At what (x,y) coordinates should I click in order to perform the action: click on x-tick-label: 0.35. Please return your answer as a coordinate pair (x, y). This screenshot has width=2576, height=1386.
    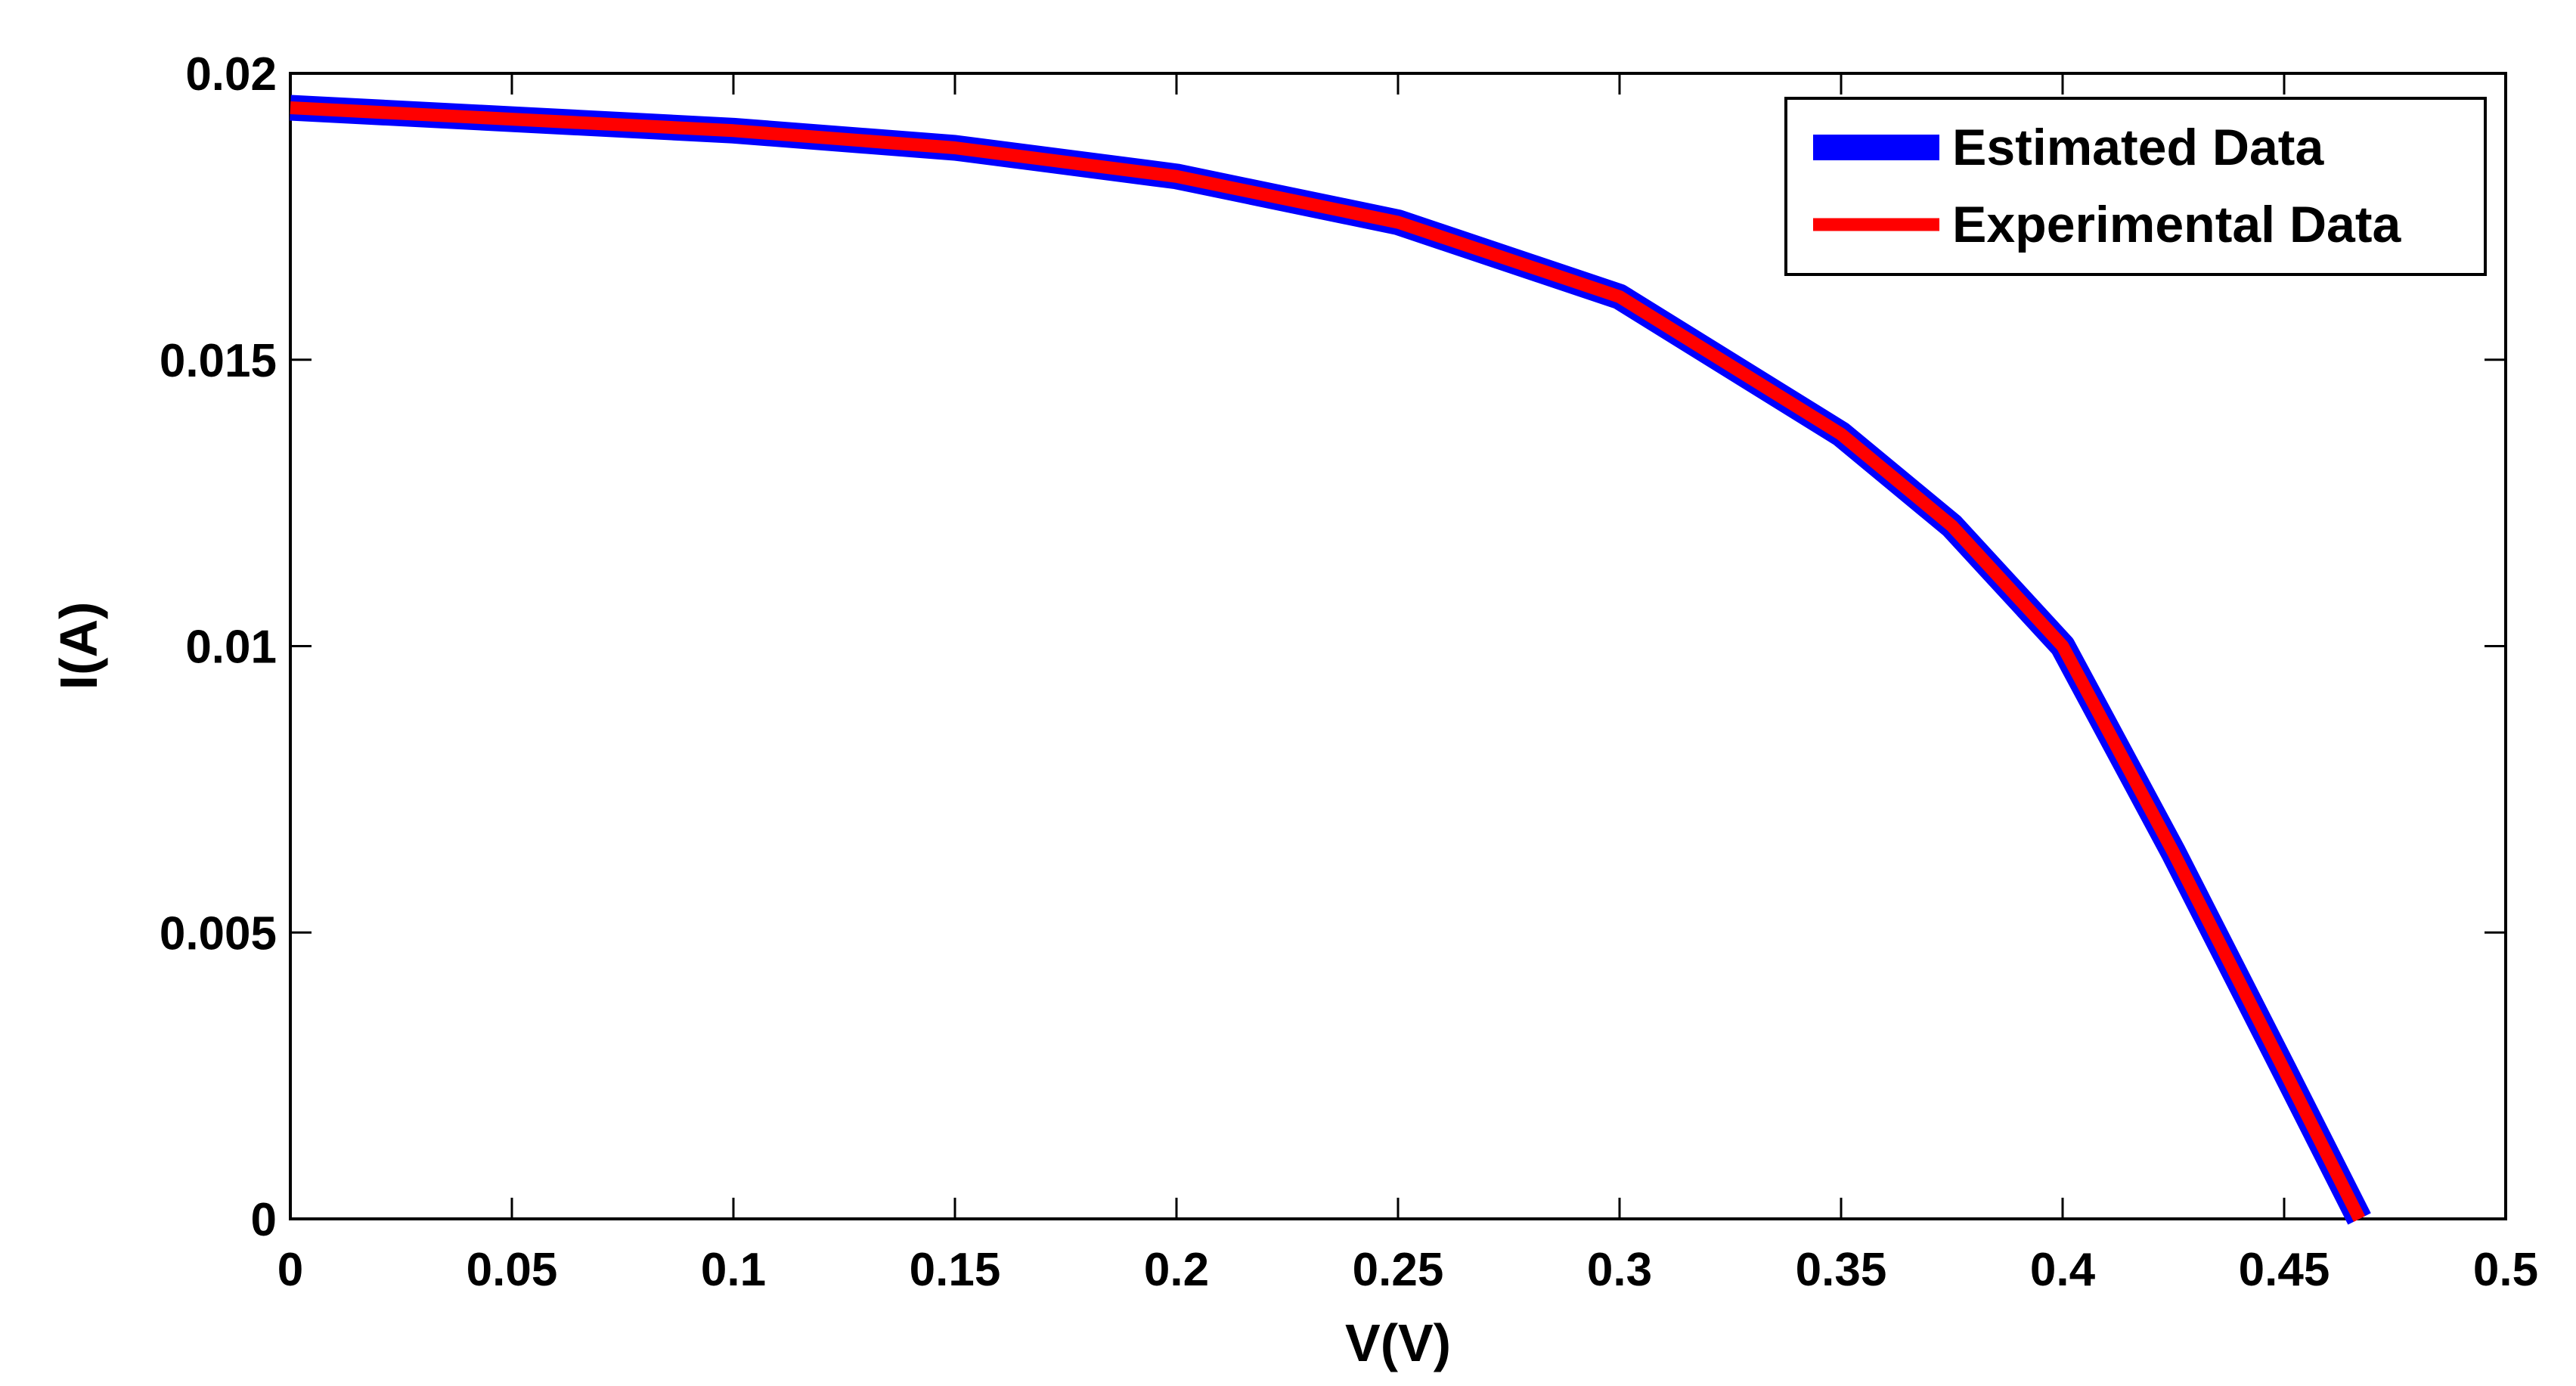
    Looking at the image, I should click on (1841, 1270).